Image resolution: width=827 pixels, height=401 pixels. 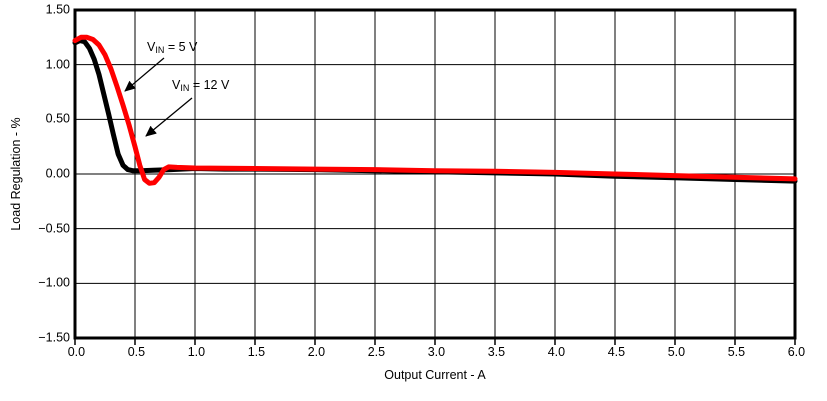 What do you see at coordinates (435, 375) in the screenshot?
I see `x-axis-title: Output Current - A` at bounding box center [435, 375].